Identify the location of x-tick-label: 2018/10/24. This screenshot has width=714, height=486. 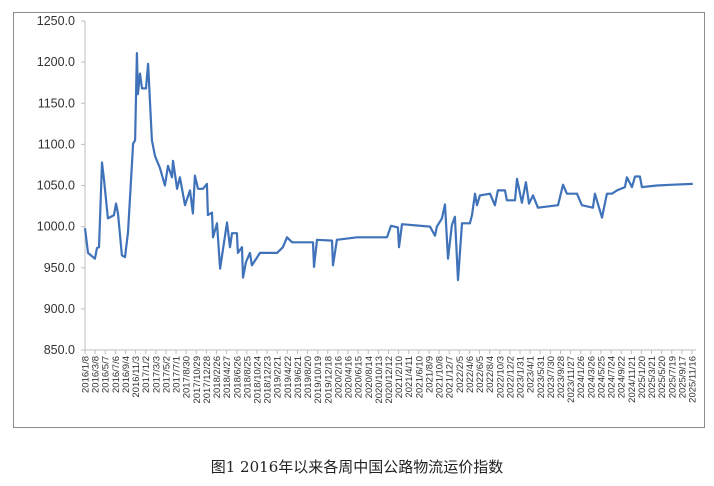
(257, 380).